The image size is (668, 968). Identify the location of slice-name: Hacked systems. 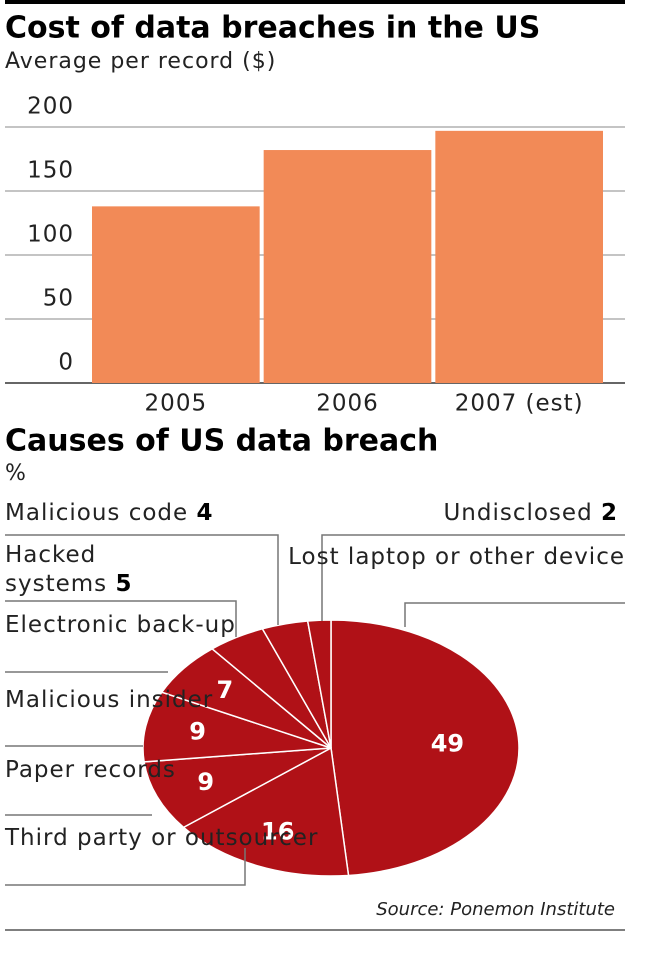
(56, 569).